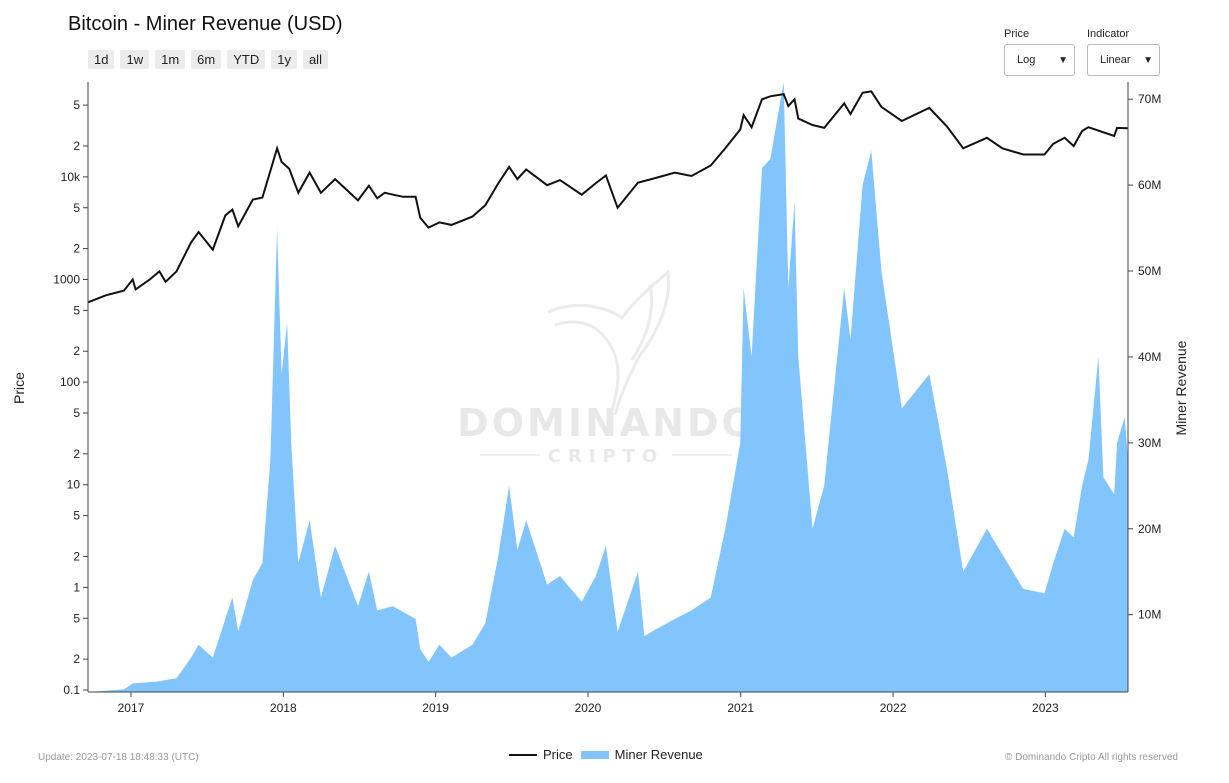 Image resolution: width=1229 pixels, height=783 pixels. I want to click on legend-item-price: Price, so click(541, 754).